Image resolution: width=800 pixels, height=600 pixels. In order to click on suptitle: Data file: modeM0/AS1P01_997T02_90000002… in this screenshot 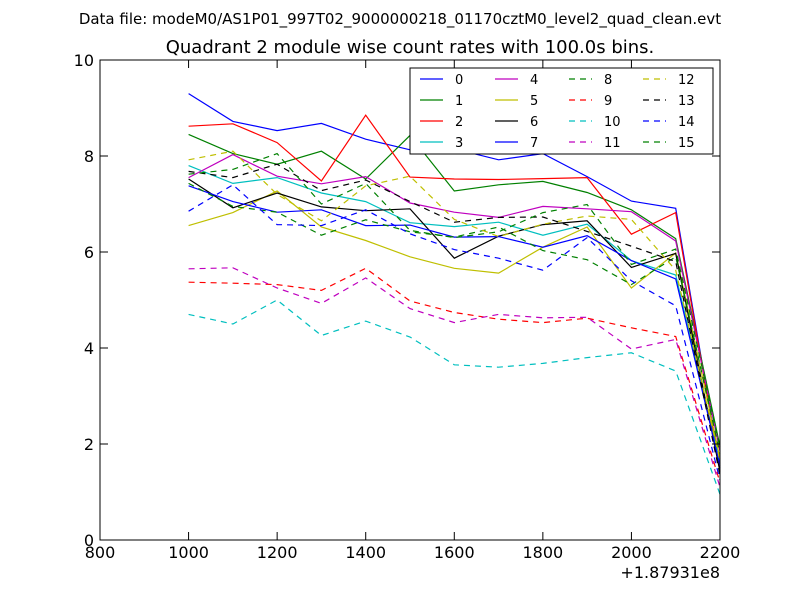, I will do `click(400, 19)`.